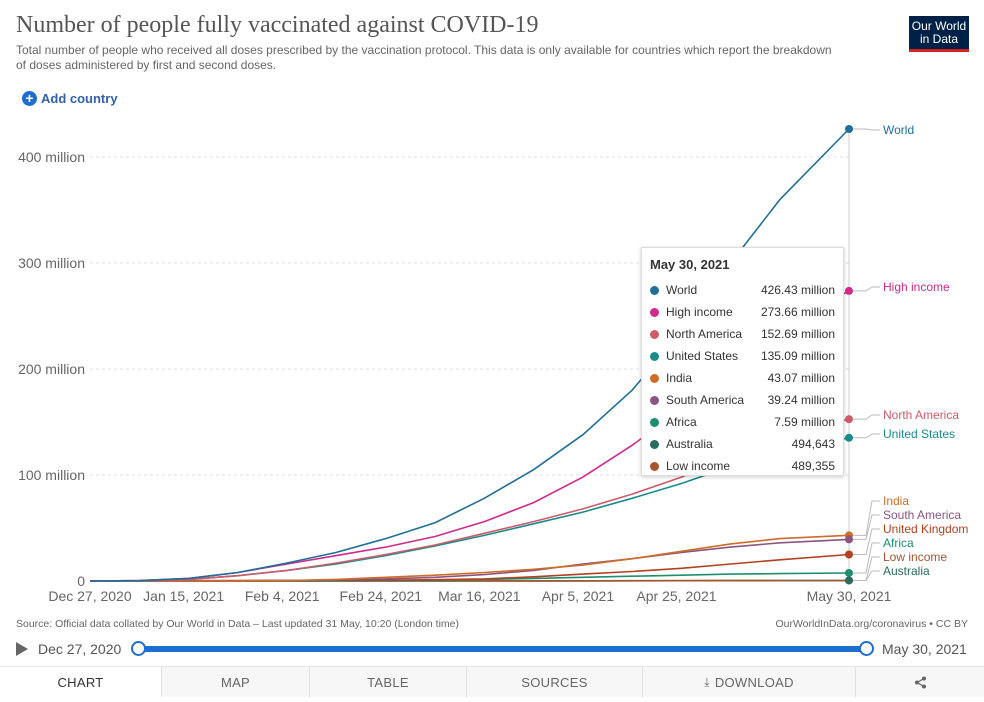  What do you see at coordinates (80, 649) in the screenshot?
I see `timeline-start-label: Dec 27, 2020` at bounding box center [80, 649].